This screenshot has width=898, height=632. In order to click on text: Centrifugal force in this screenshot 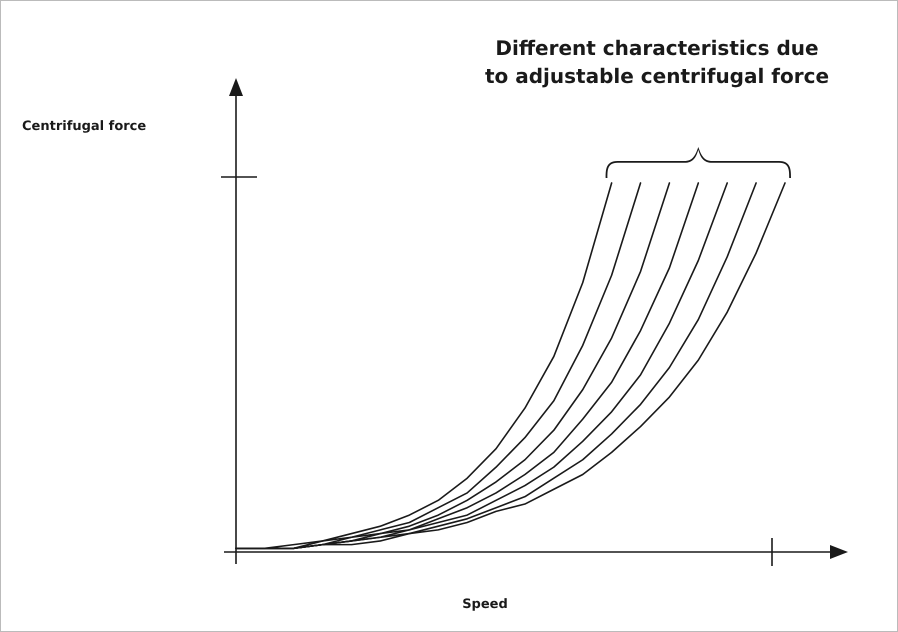, I will do `click(84, 126)`.